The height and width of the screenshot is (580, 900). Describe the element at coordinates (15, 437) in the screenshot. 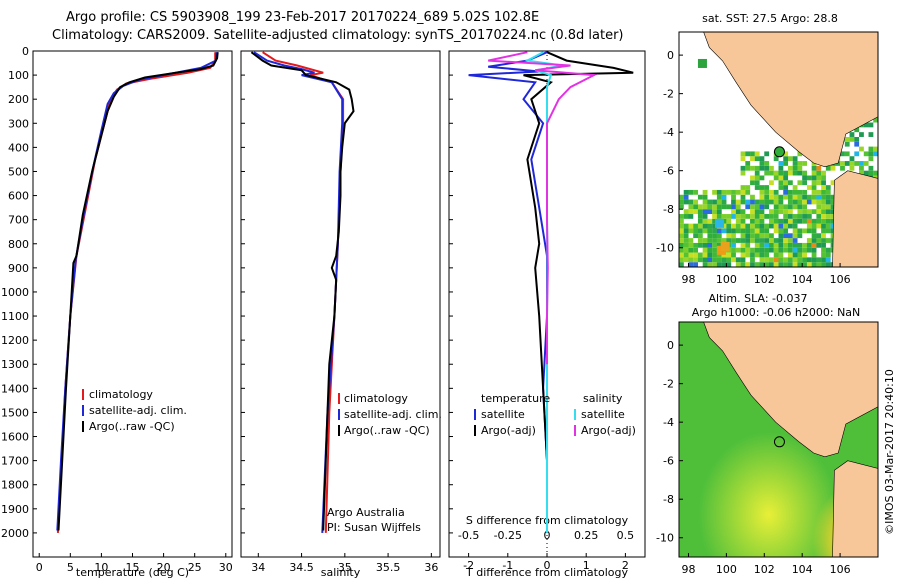

I see `temperature-ytick-label: 1600` at that location.